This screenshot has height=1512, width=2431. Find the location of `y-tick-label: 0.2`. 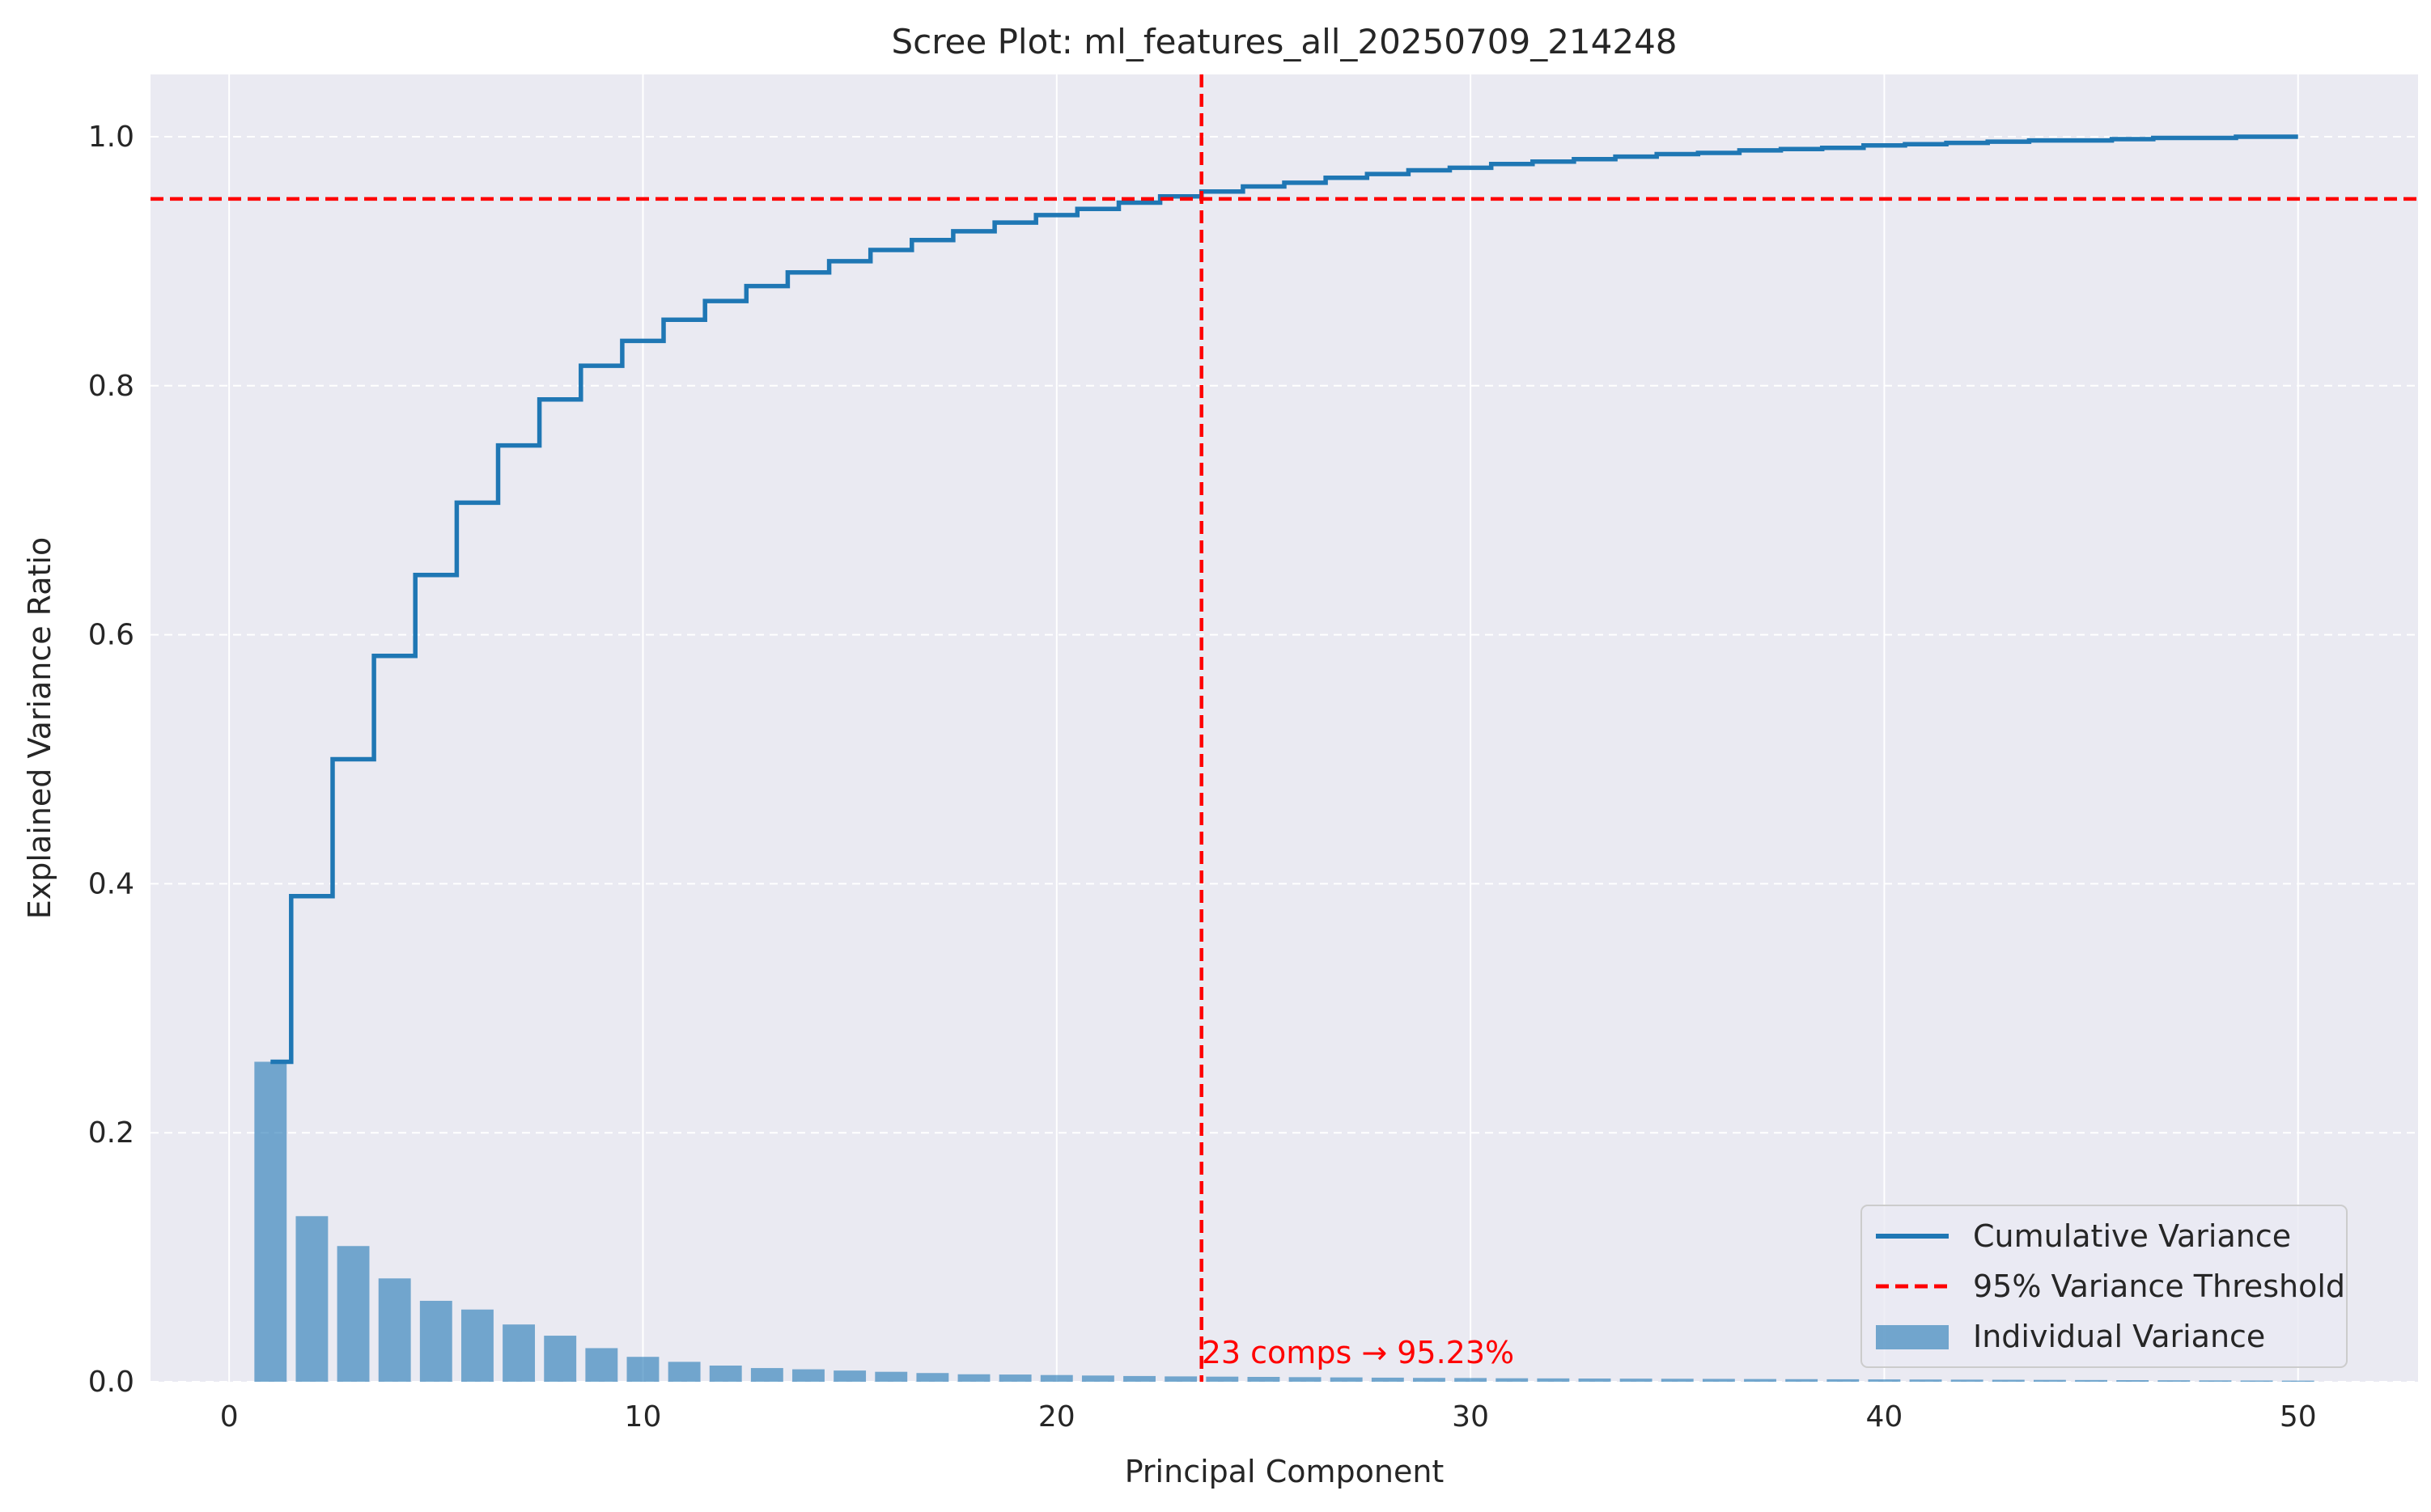

y-tick-label: 0.2 is located at coordinates (111, 1133).